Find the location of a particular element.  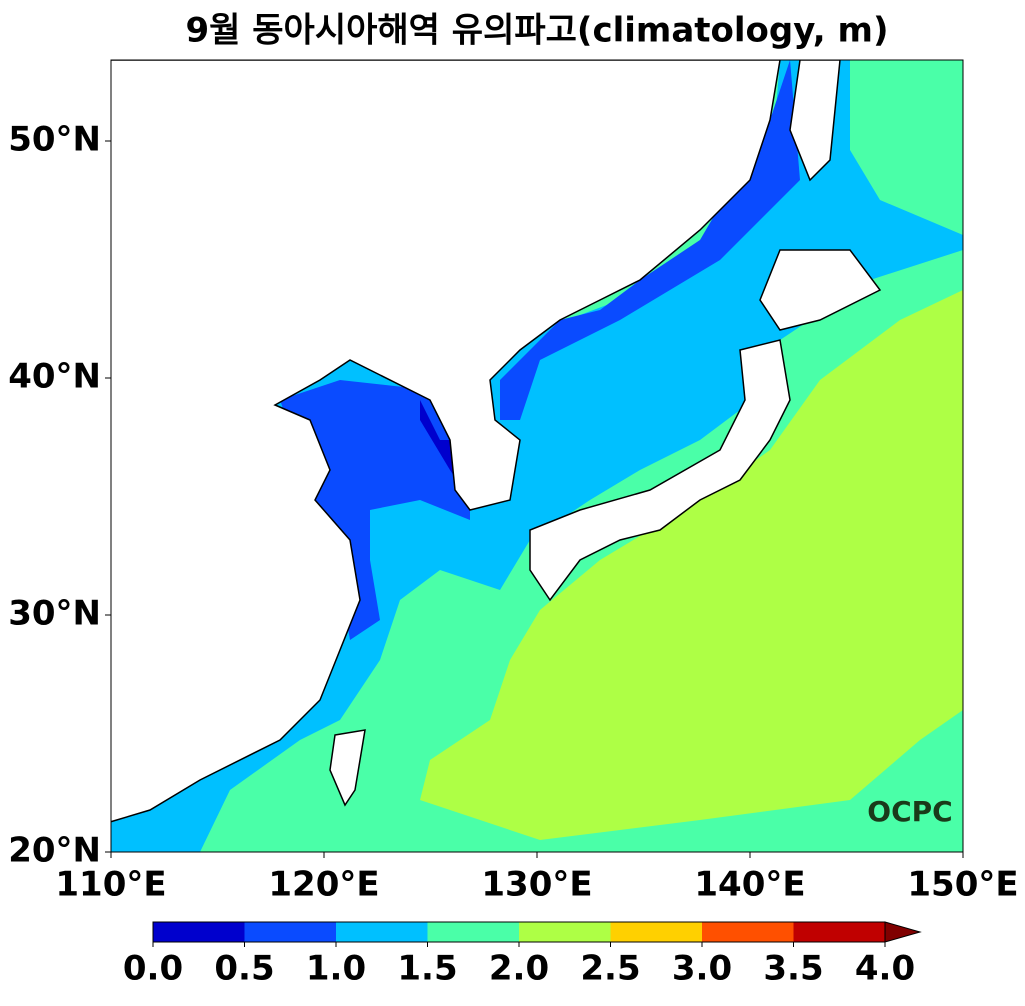

colorbar-tick-label: 1.5 is located at coordinates (427, 969).